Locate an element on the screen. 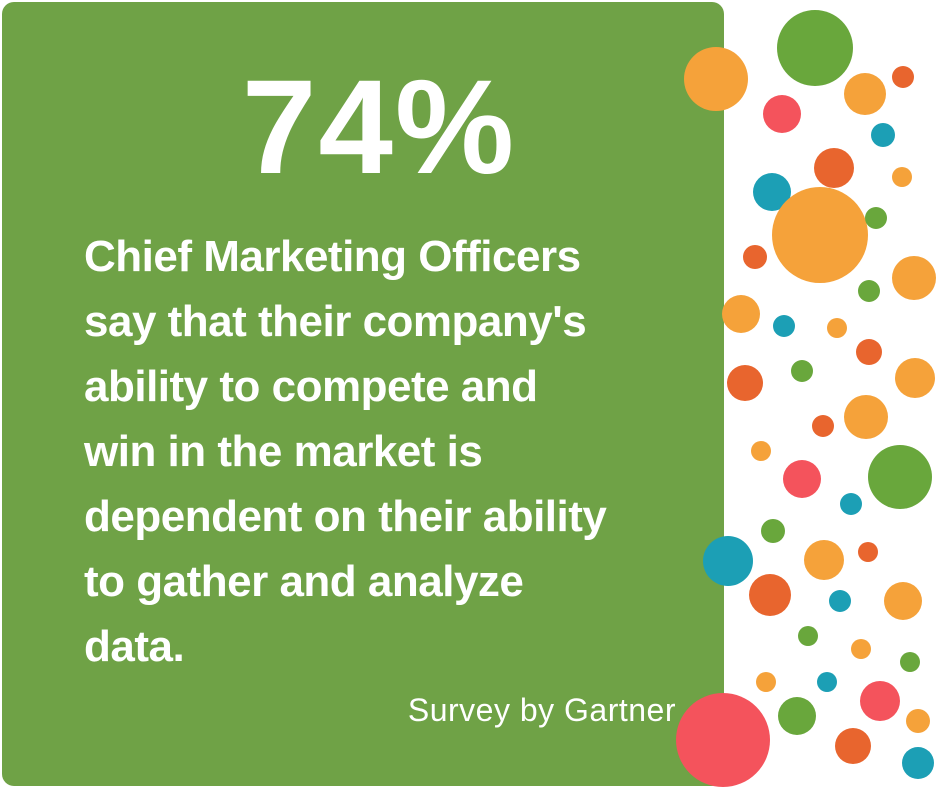 The width and height of the screenshot is (940, 788). stat-value: 74% is located at coordinates (379, 127).